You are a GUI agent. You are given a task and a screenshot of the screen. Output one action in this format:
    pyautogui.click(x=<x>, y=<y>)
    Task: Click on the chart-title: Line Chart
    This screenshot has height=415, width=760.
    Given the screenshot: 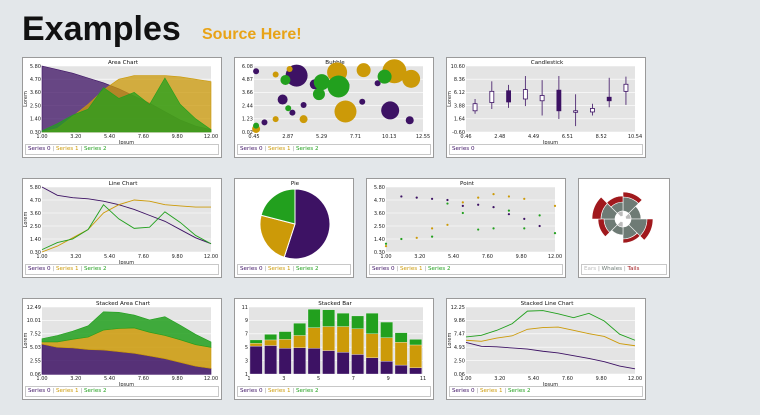 What is the action you would take?
    pyautogui.click(x=124, y=184)
    